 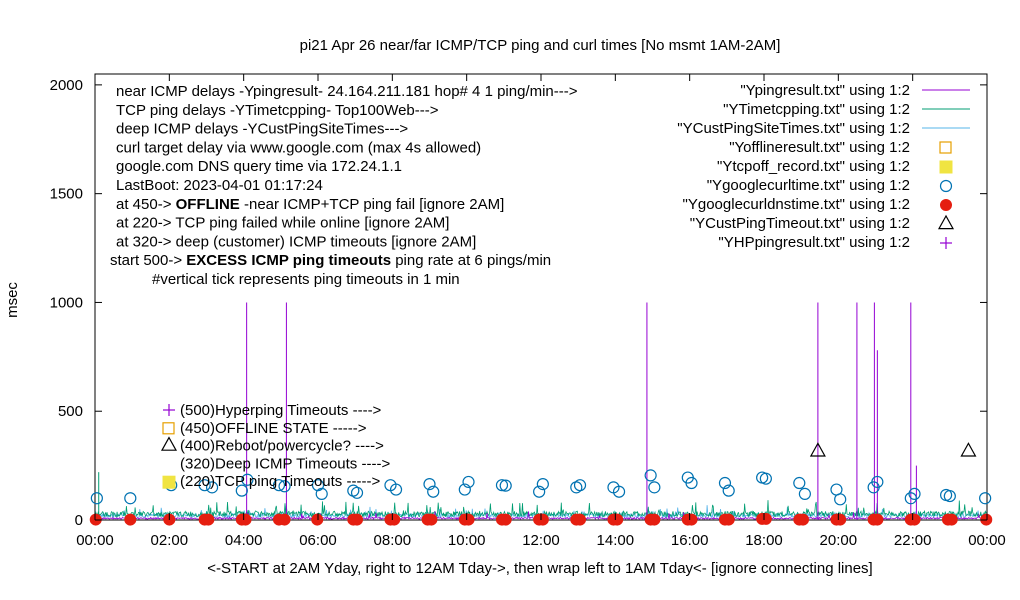 What do you see at coordinates (273, 428) in the screenshot?
I see `marker-label: (450)OFFLINE STATE ----->` at bounding box center [273, 428].